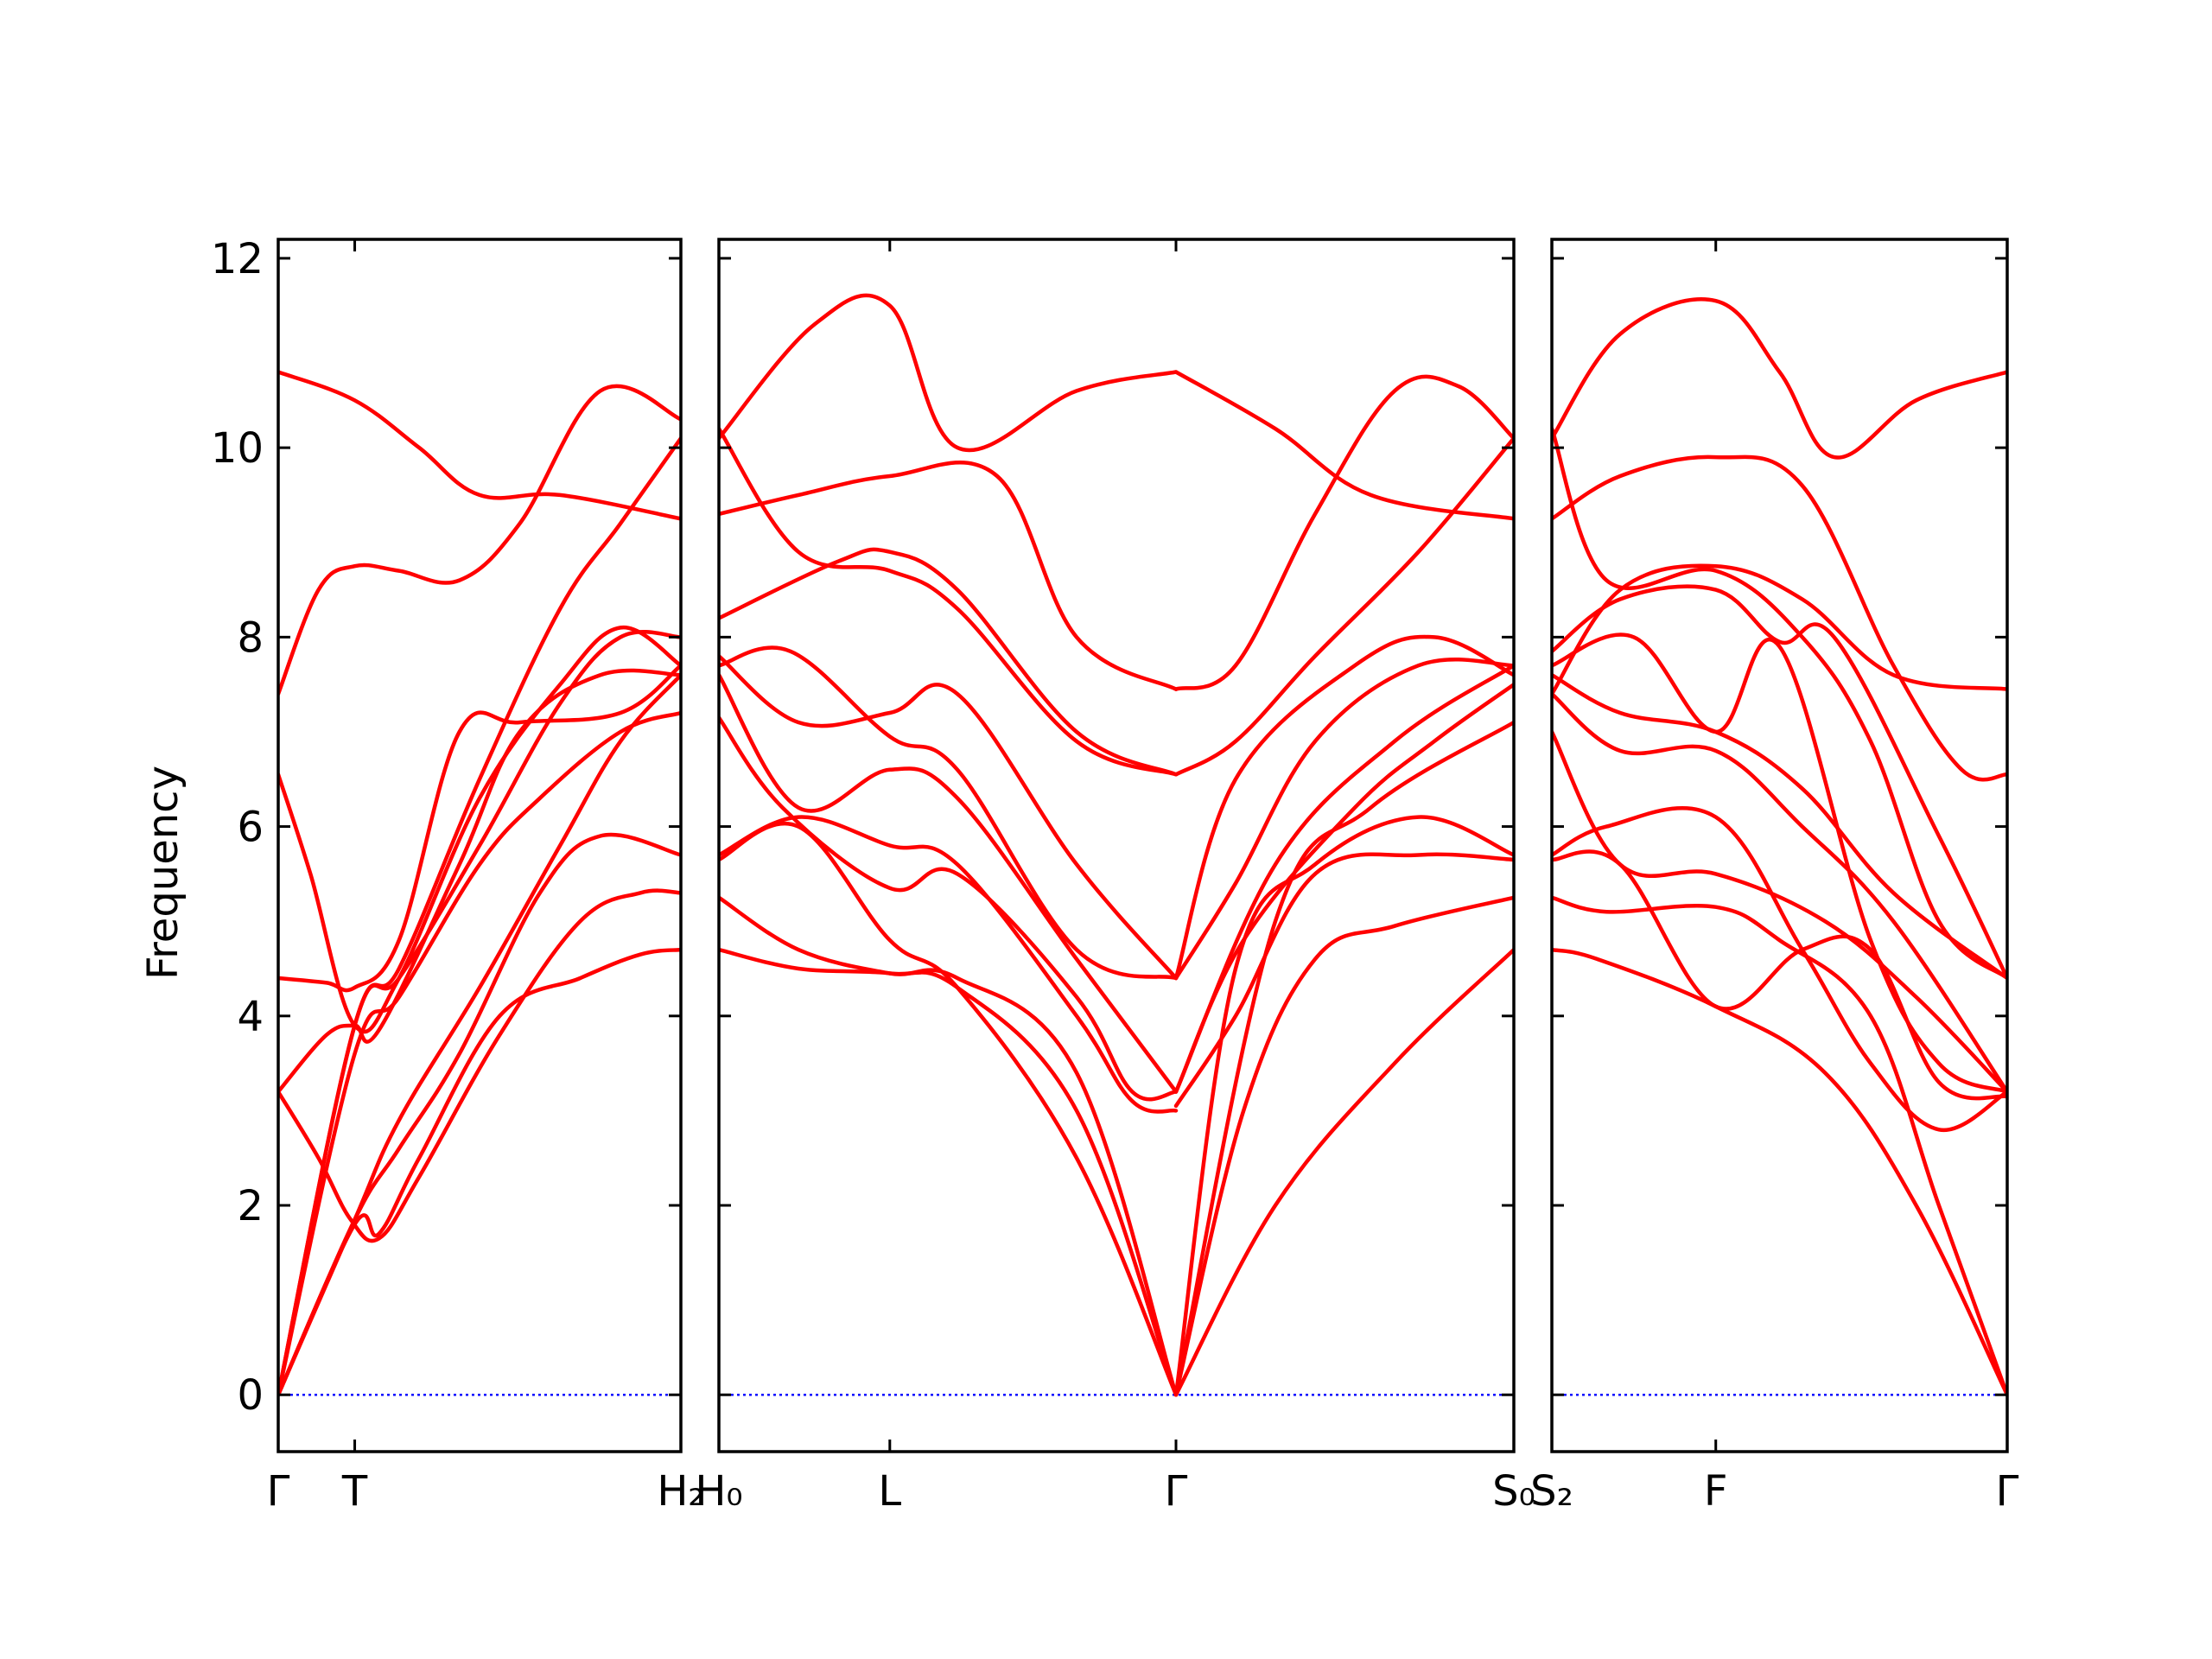  I want to click on y-tick-label: 2, so click(250, 1206).